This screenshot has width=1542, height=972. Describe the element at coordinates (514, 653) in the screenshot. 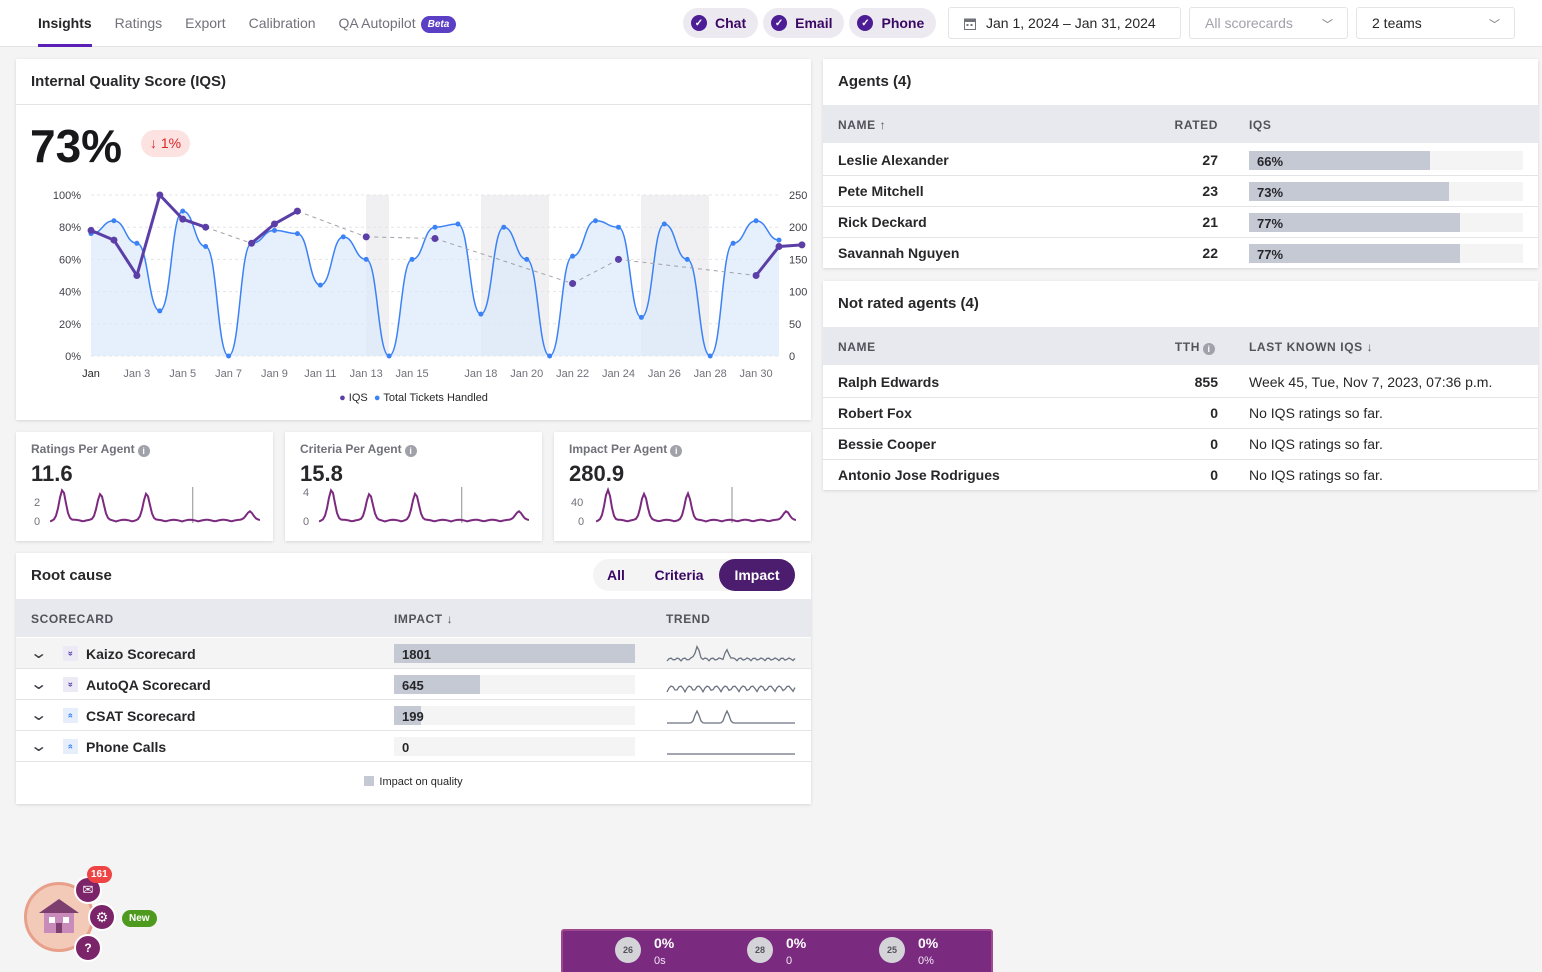

I see `impact-bar-fill` at that location.